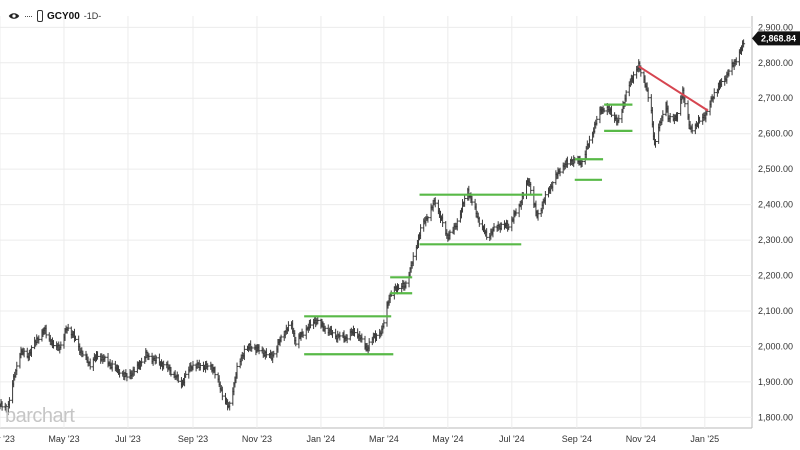 The height and width of the screenshot is (450, 800). I want to click on y-tick-label: 2,400.00, so click(775, 205).